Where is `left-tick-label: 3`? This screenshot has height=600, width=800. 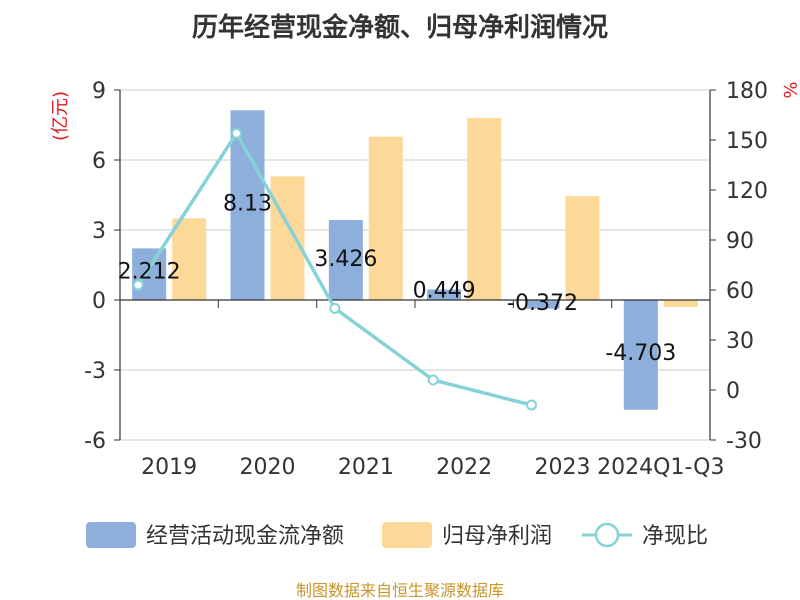 left-tick-label: 3 is located at coordinates (99, 231).